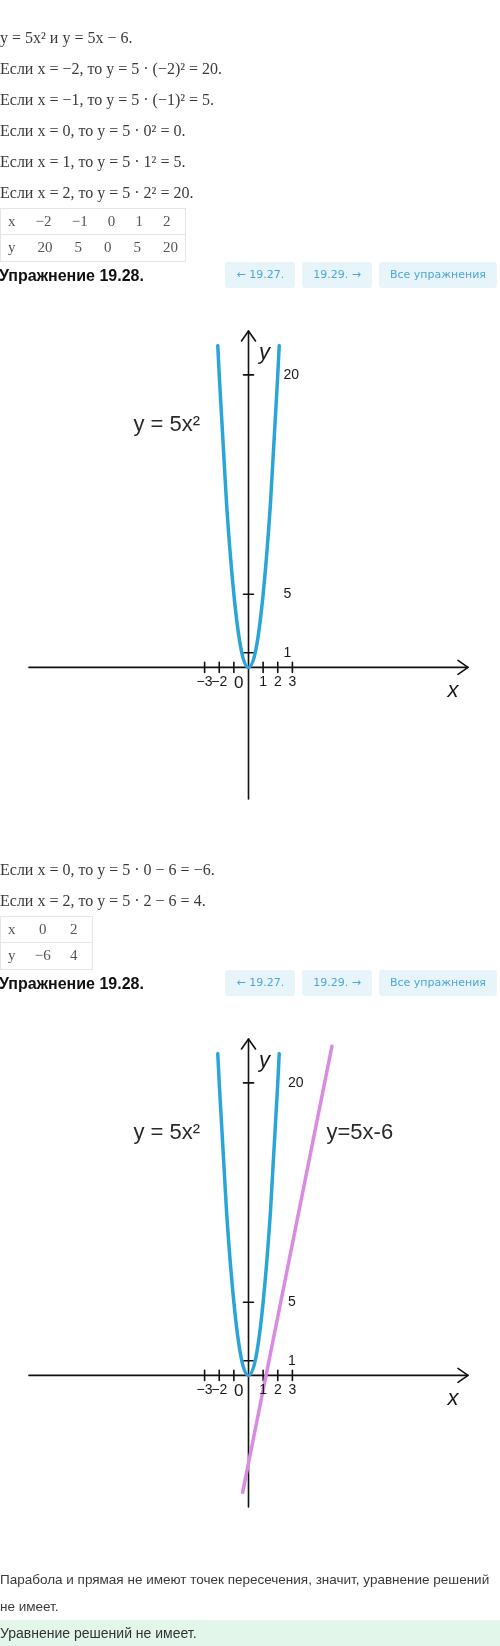 The image size is (500, 1646). I want to click on text: y −6 4, so click(46, 956).